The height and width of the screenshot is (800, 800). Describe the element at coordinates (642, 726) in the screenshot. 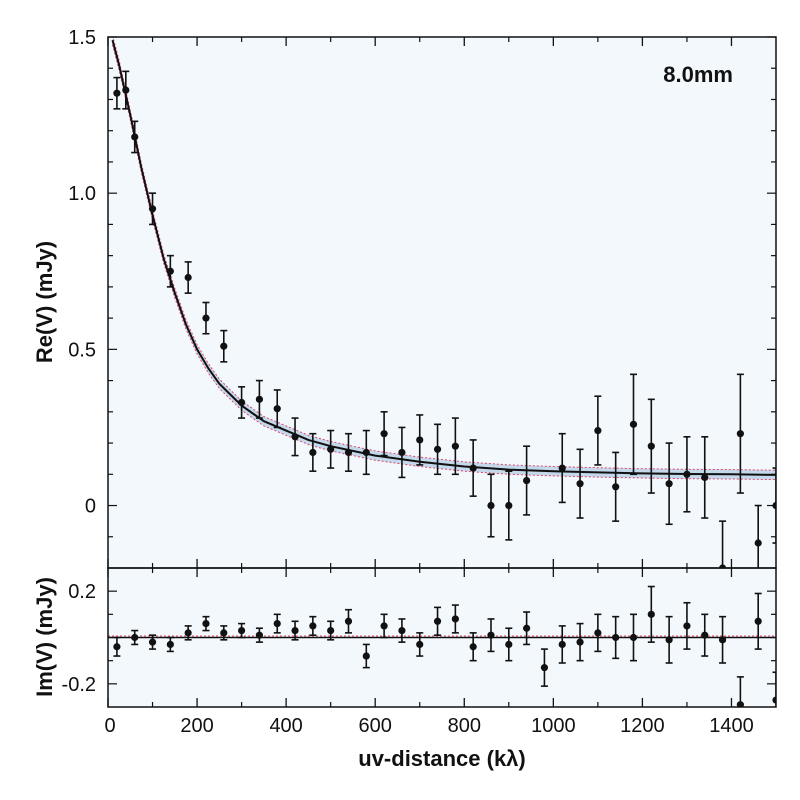

I see `x-tick-label: 1200` at that location.